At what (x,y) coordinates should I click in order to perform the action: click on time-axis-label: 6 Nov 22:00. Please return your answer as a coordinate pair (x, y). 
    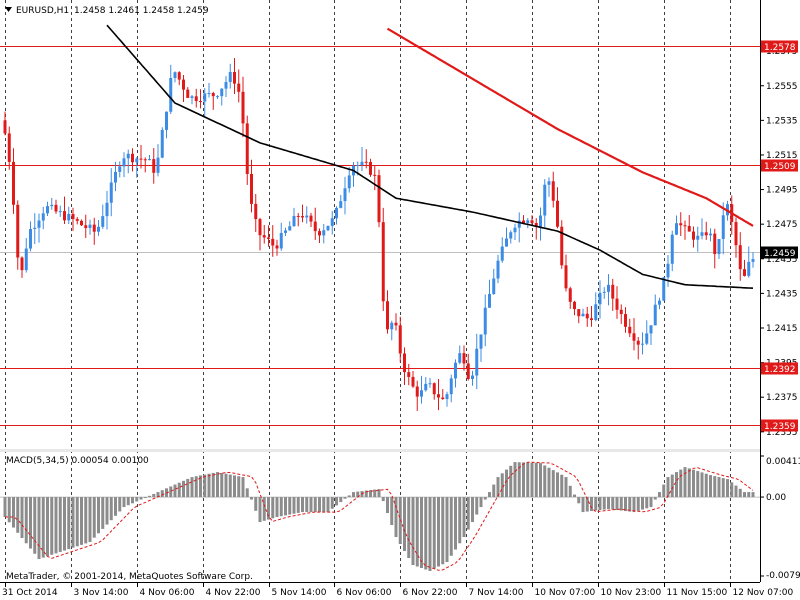
    Looking at the image, I should click on (430, 593).